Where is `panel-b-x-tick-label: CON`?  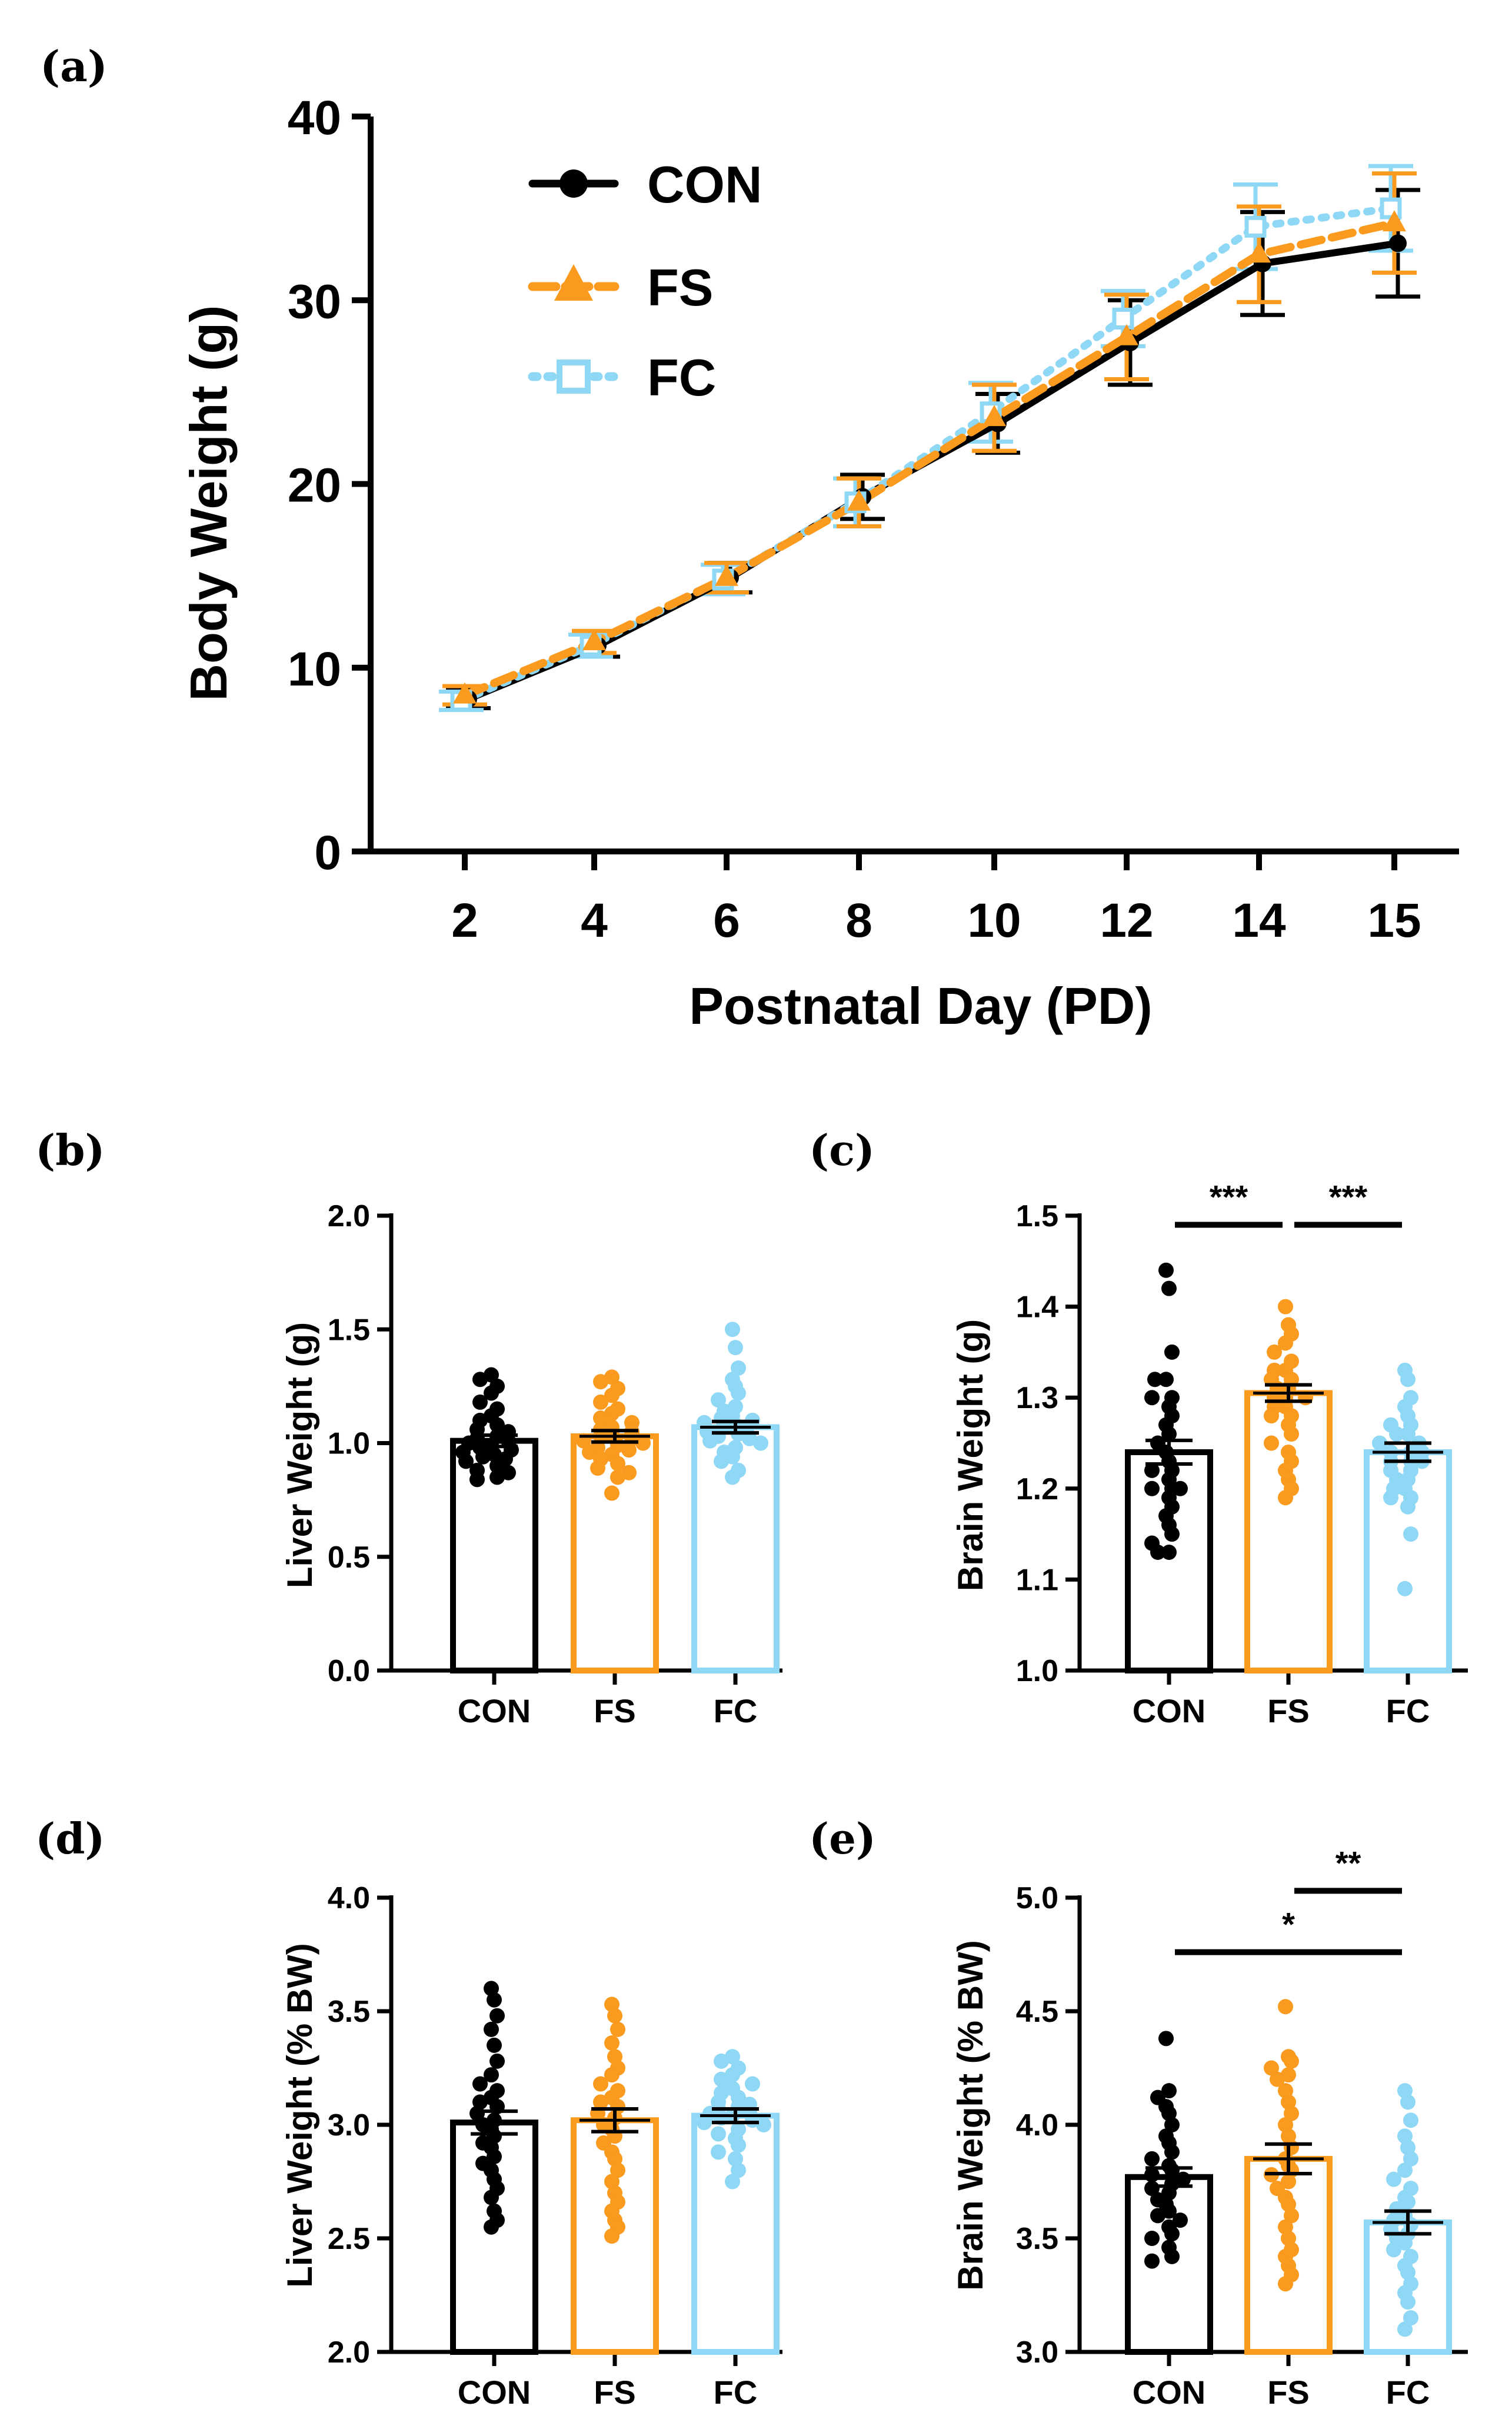
panel-b-x-tick-label: CON is located at coordinates (495, 1711).